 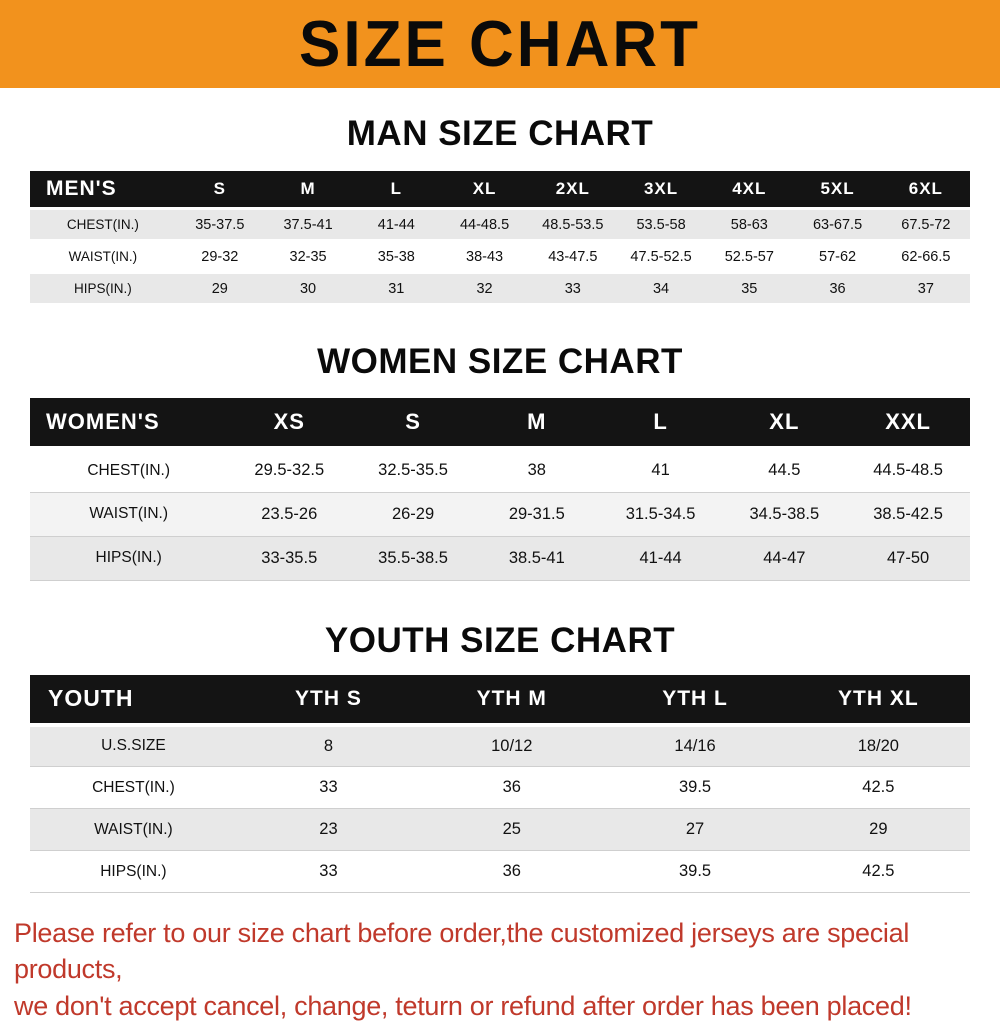 I want to click on size-value-cell: 30, so click(x=308, y=288).